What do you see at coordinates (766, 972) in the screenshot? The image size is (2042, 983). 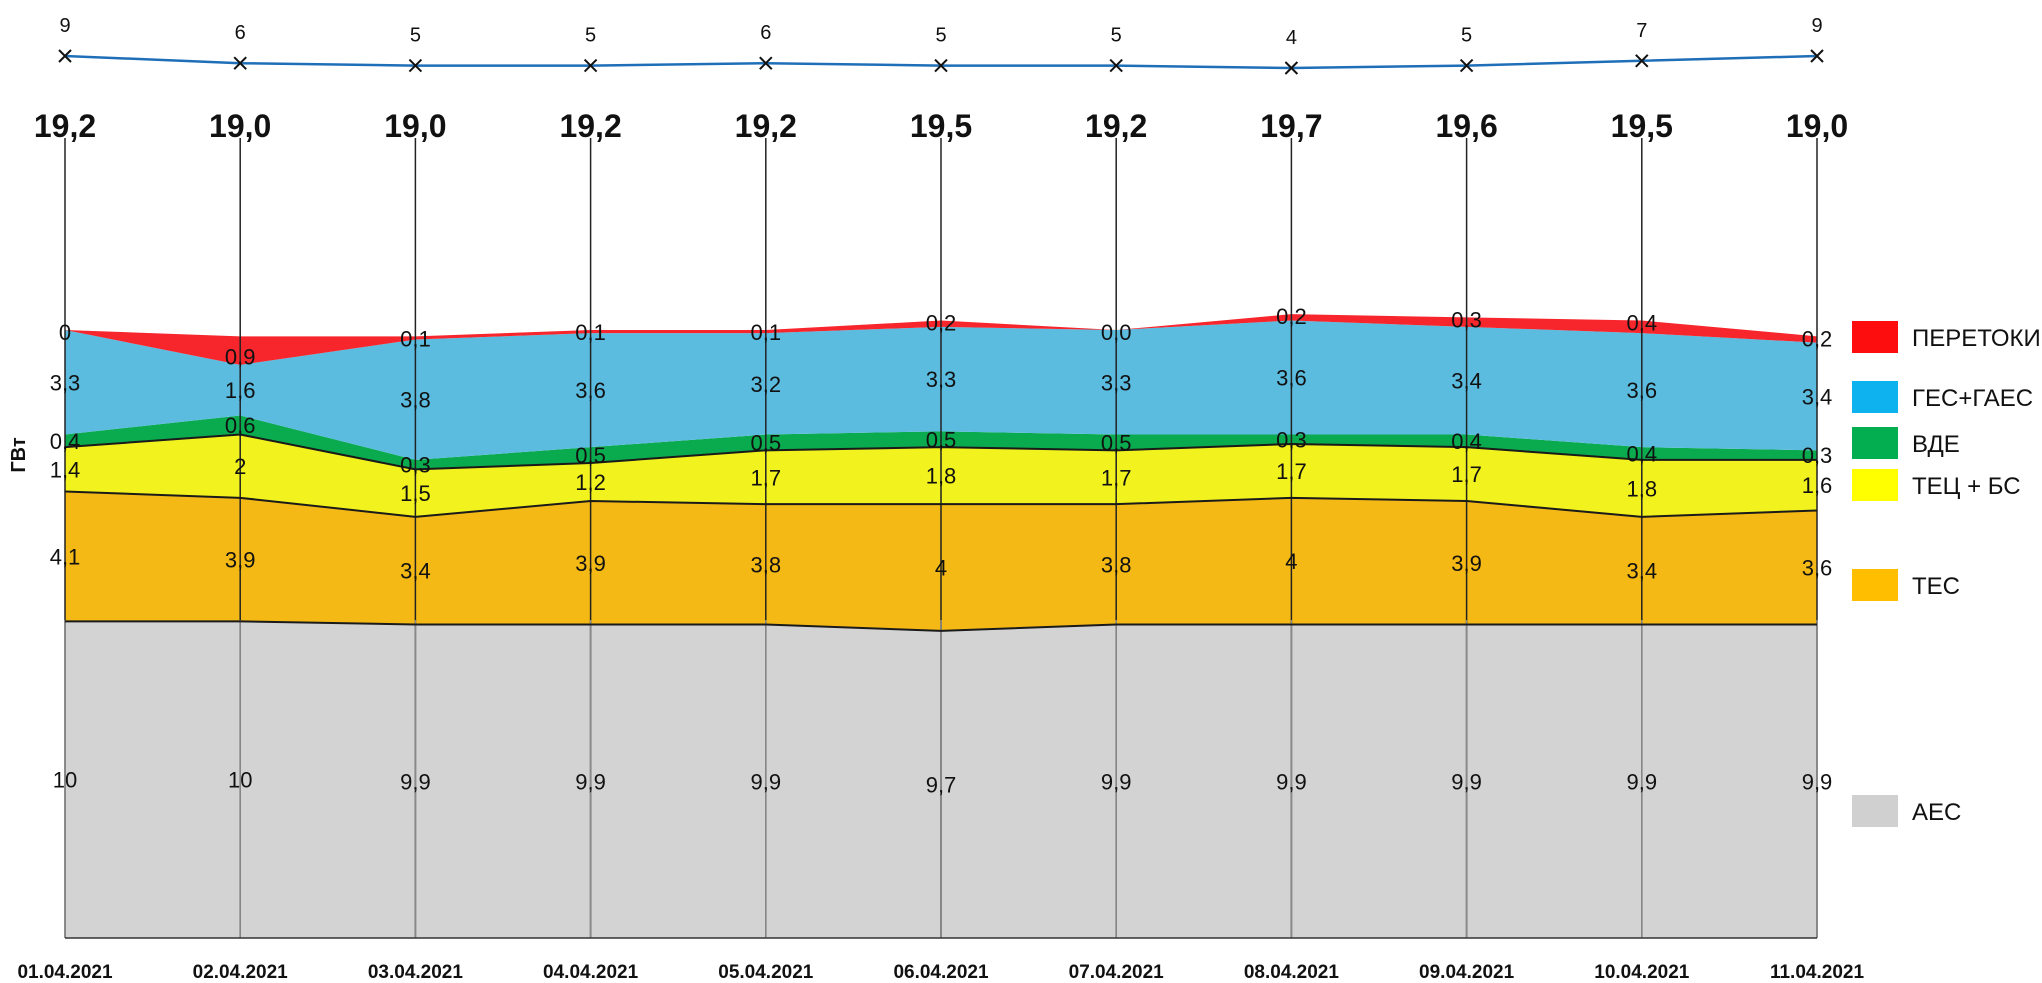 I see `x-tick-label: 05.04.2021` at bounding box center [766, 972].